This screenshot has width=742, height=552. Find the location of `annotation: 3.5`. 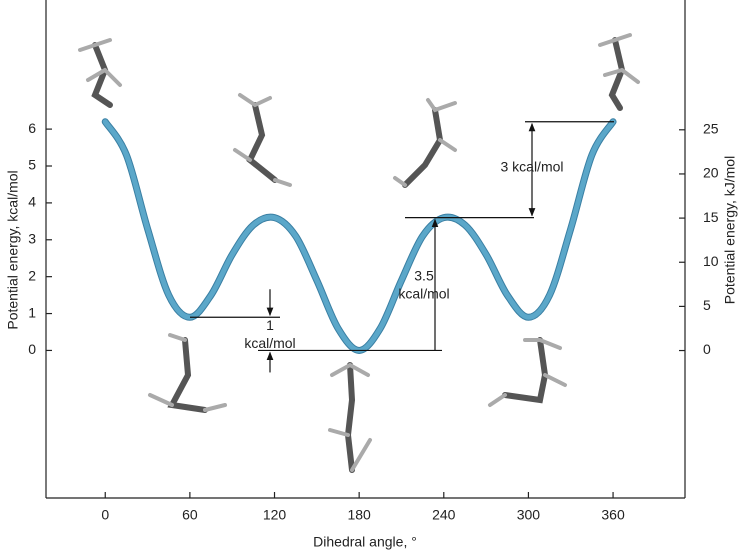

annotation: 3.5 is located at coordinates (424, 276).